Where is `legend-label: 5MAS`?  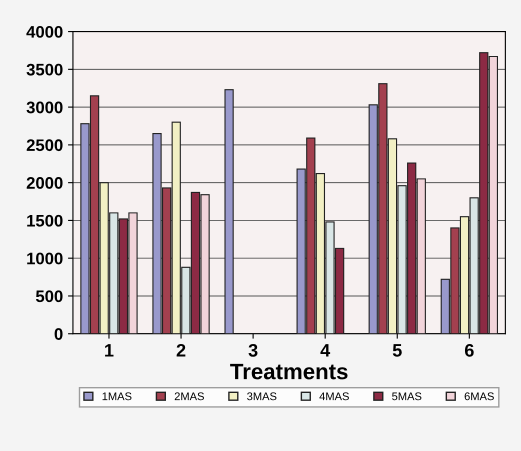 legend-label: 5MAS is located at coordinates (407, 396).